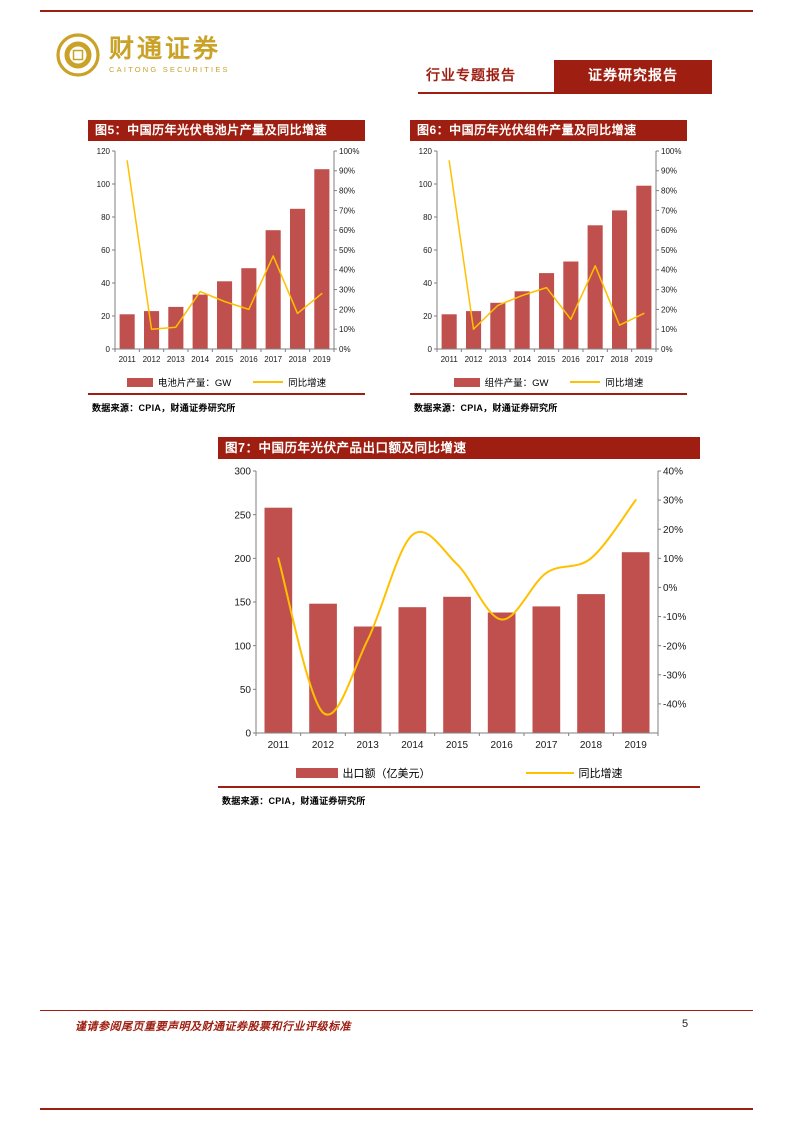  What do you see at coordinates (78, 55) in the screenshot?
I see `caitong-logo-icon` at bounding box center [78, 55].